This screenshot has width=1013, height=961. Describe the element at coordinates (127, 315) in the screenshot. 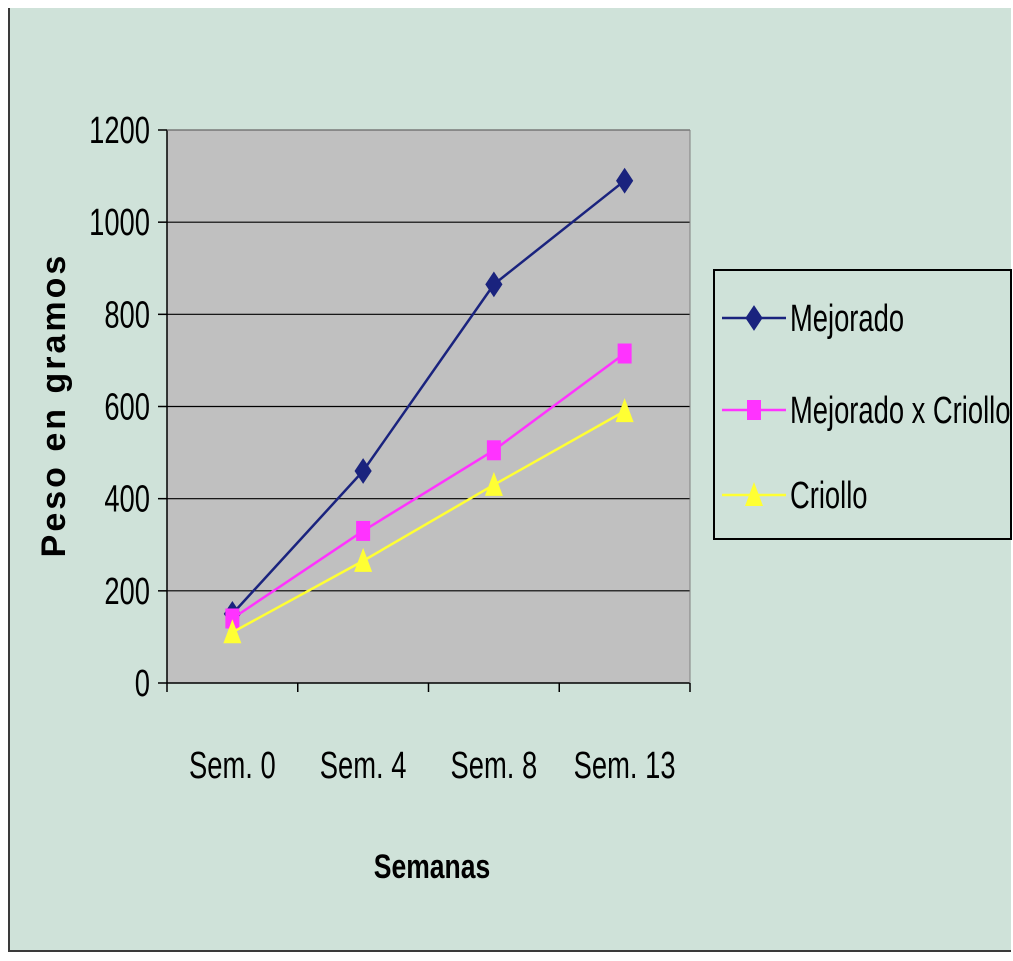

I see `y-tick-label: 800` at that location.